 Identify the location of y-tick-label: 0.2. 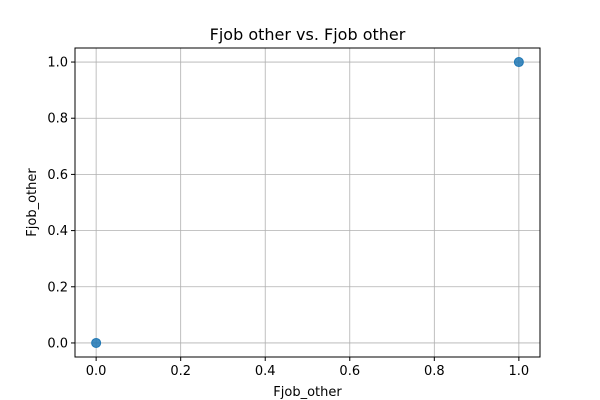
(57, 287).